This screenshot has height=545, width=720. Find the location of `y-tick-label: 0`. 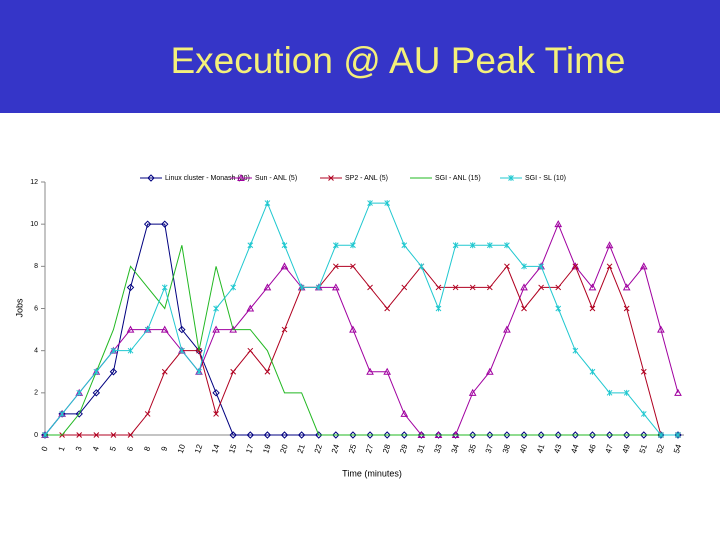

y-tick-label: 0 is located at coordinates (36, 435).